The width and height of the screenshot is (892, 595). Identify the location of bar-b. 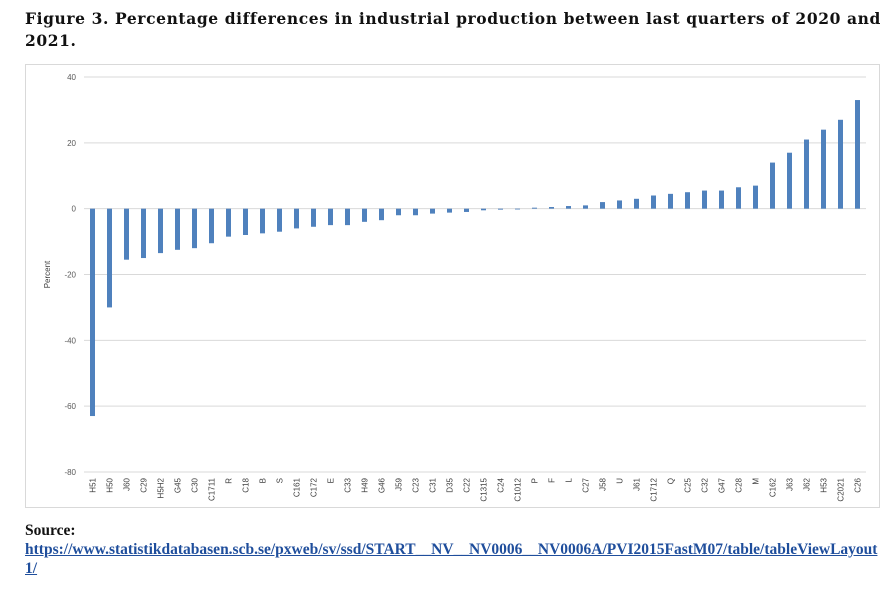
(262, 221).